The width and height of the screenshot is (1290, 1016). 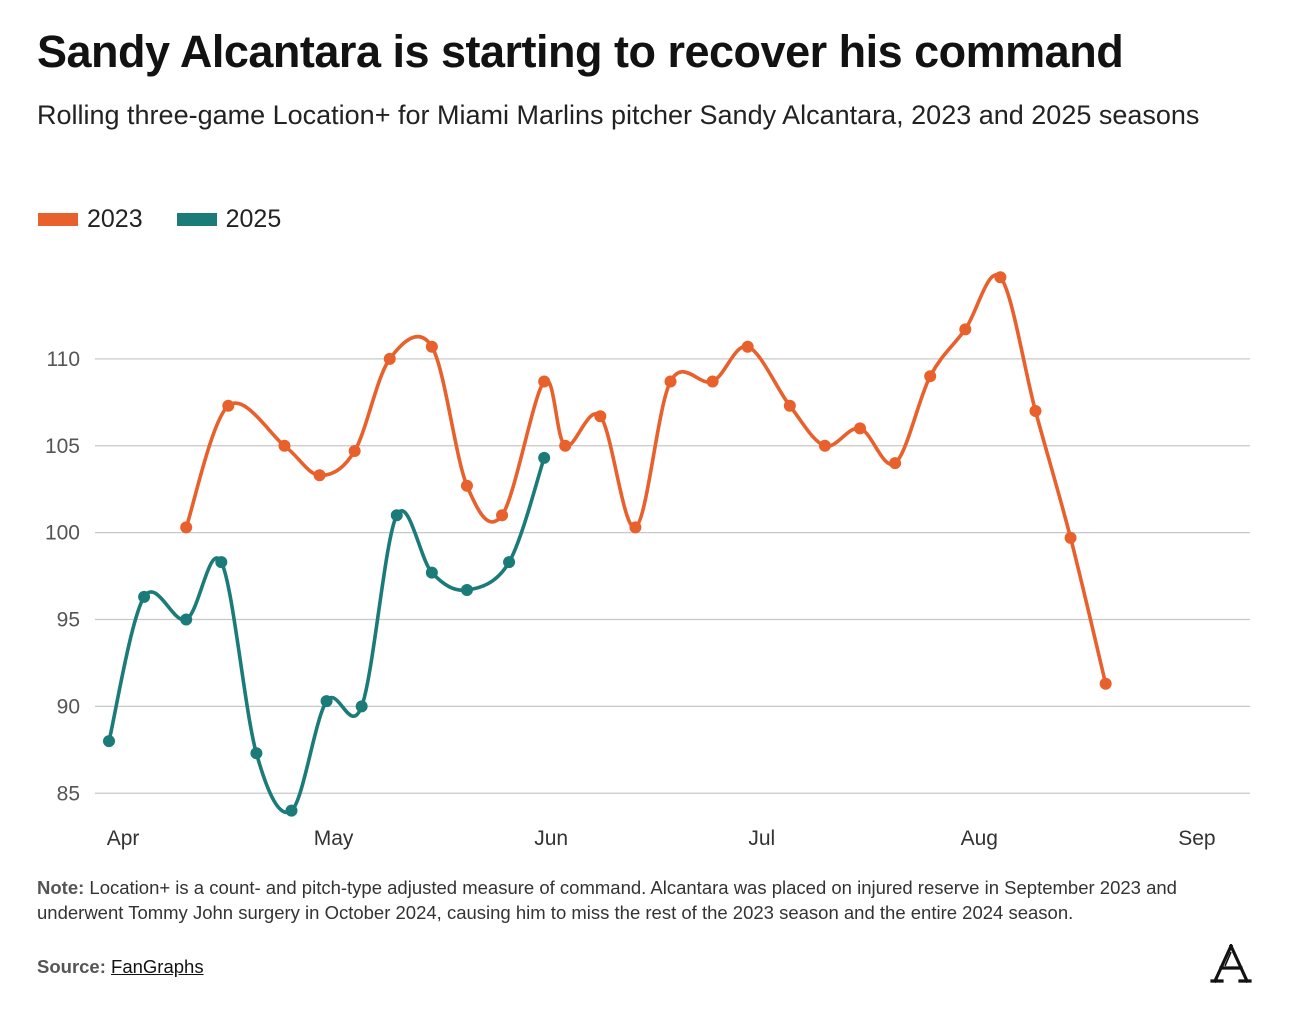 What do you see at coordinates (979, 838) in the screenshot?
I see `x-tick-label-aug: Aug` at bounding box center [979, 838].